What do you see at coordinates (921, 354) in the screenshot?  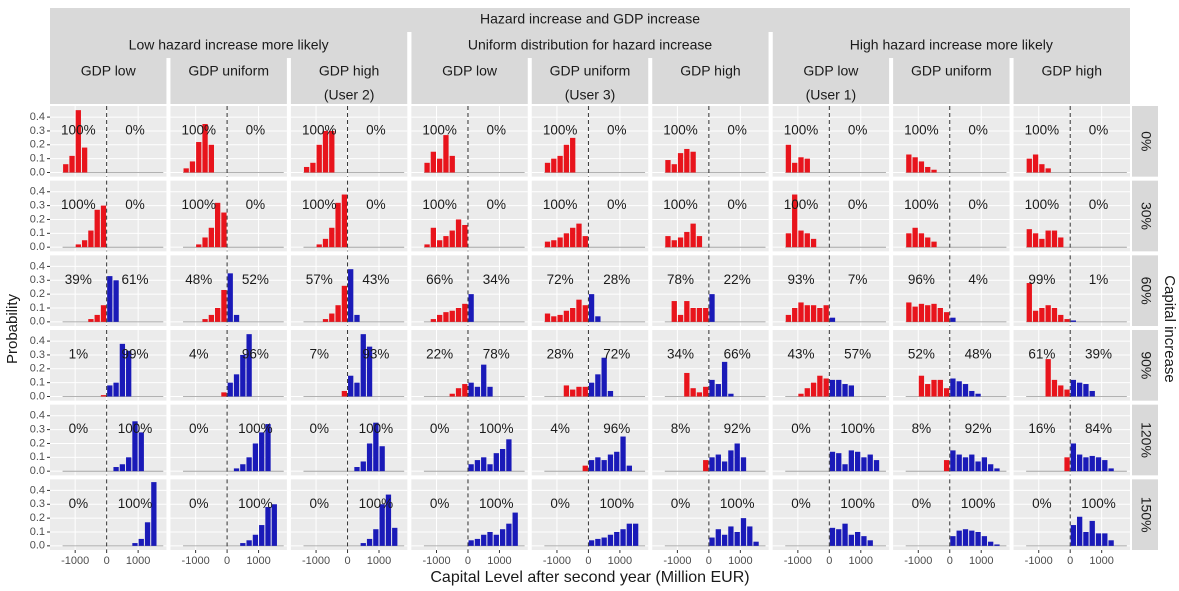 I see `share-label: 52%` at bounding box center [921, 354].